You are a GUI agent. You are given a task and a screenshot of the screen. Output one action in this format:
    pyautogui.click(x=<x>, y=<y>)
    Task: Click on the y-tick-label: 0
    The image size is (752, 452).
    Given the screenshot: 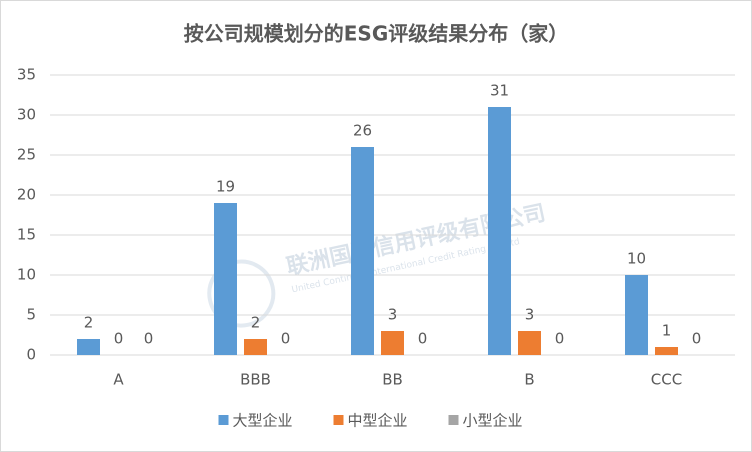 What is the action you would take?
    pyautogui.click(x=31, y=355)
    